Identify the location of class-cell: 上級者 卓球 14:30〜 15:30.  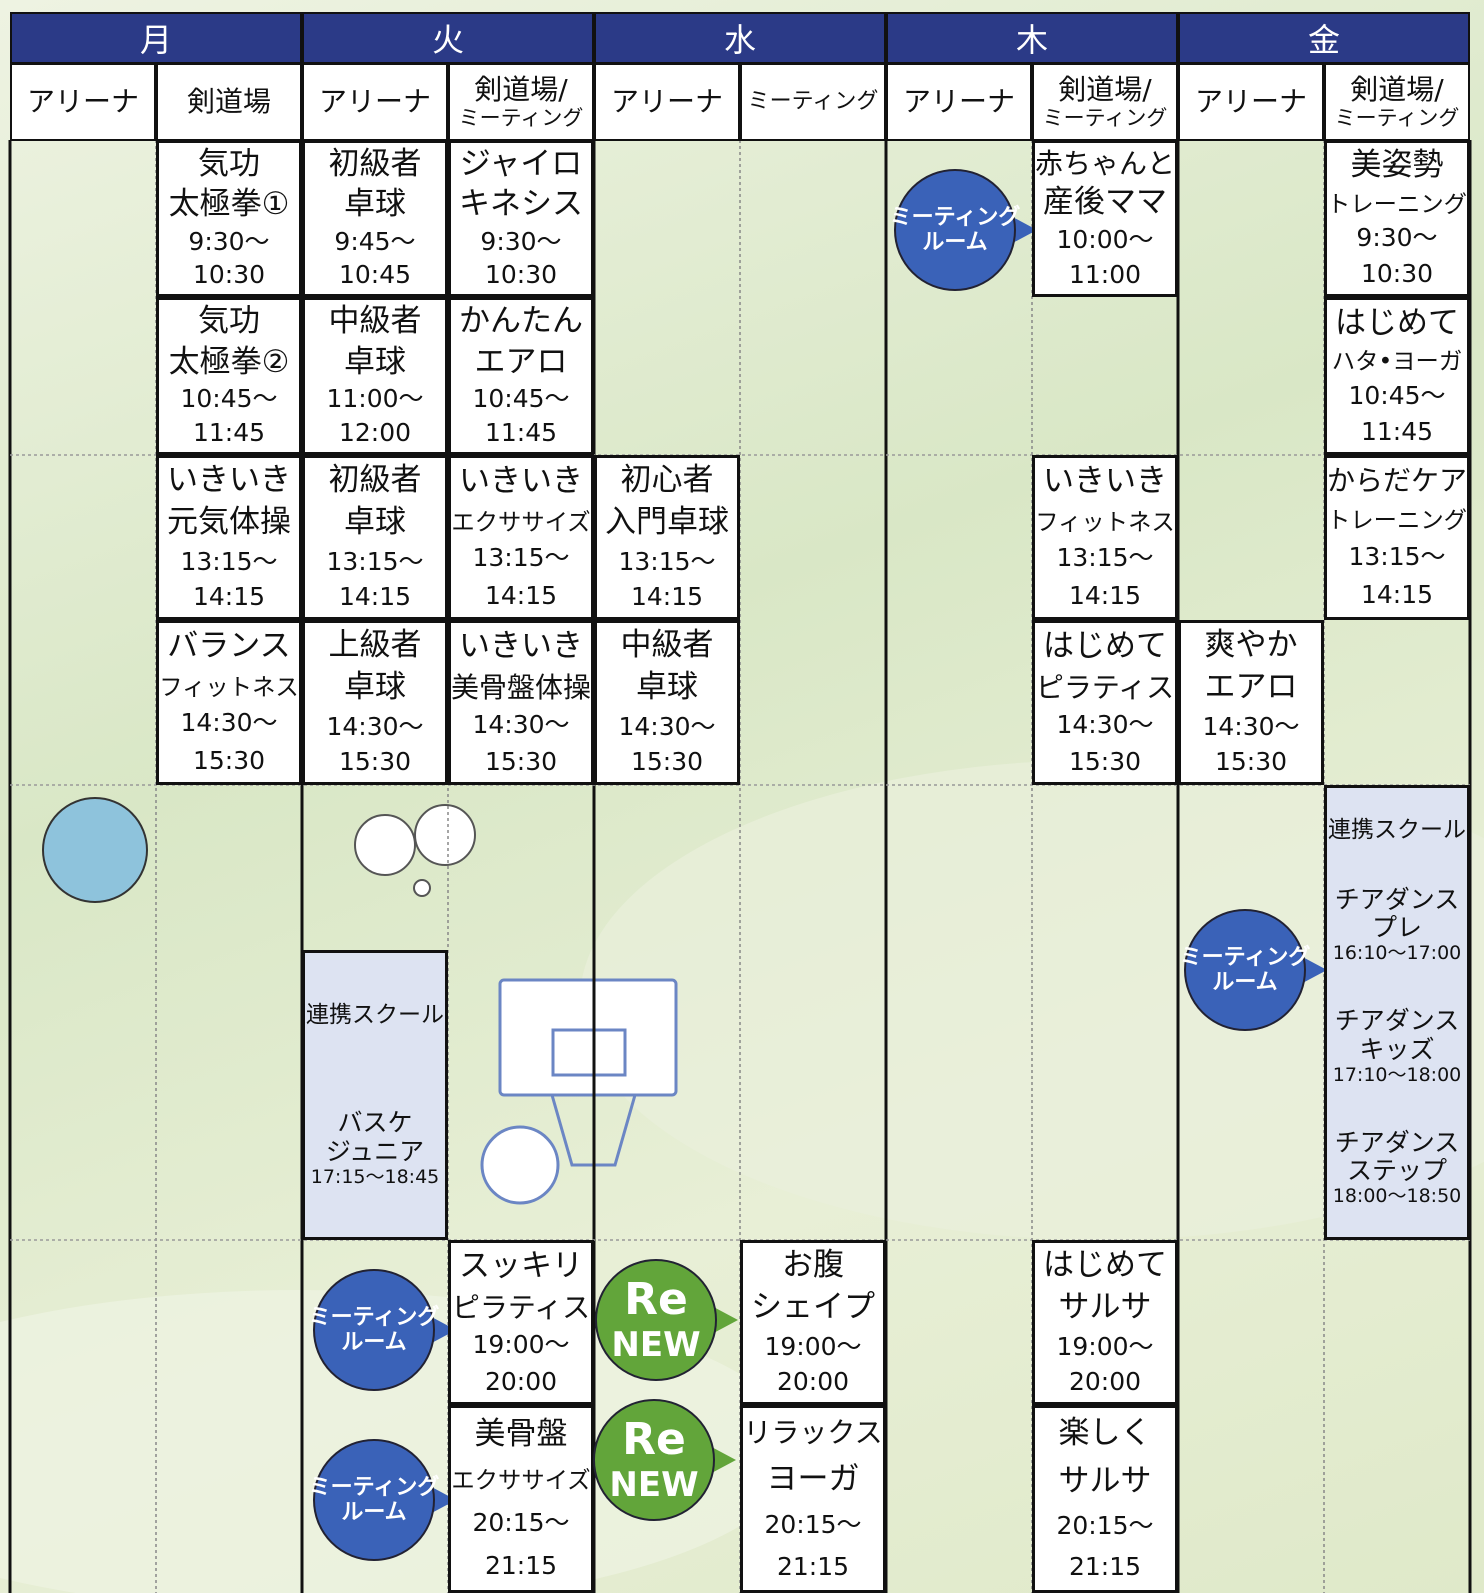
(375, 702).